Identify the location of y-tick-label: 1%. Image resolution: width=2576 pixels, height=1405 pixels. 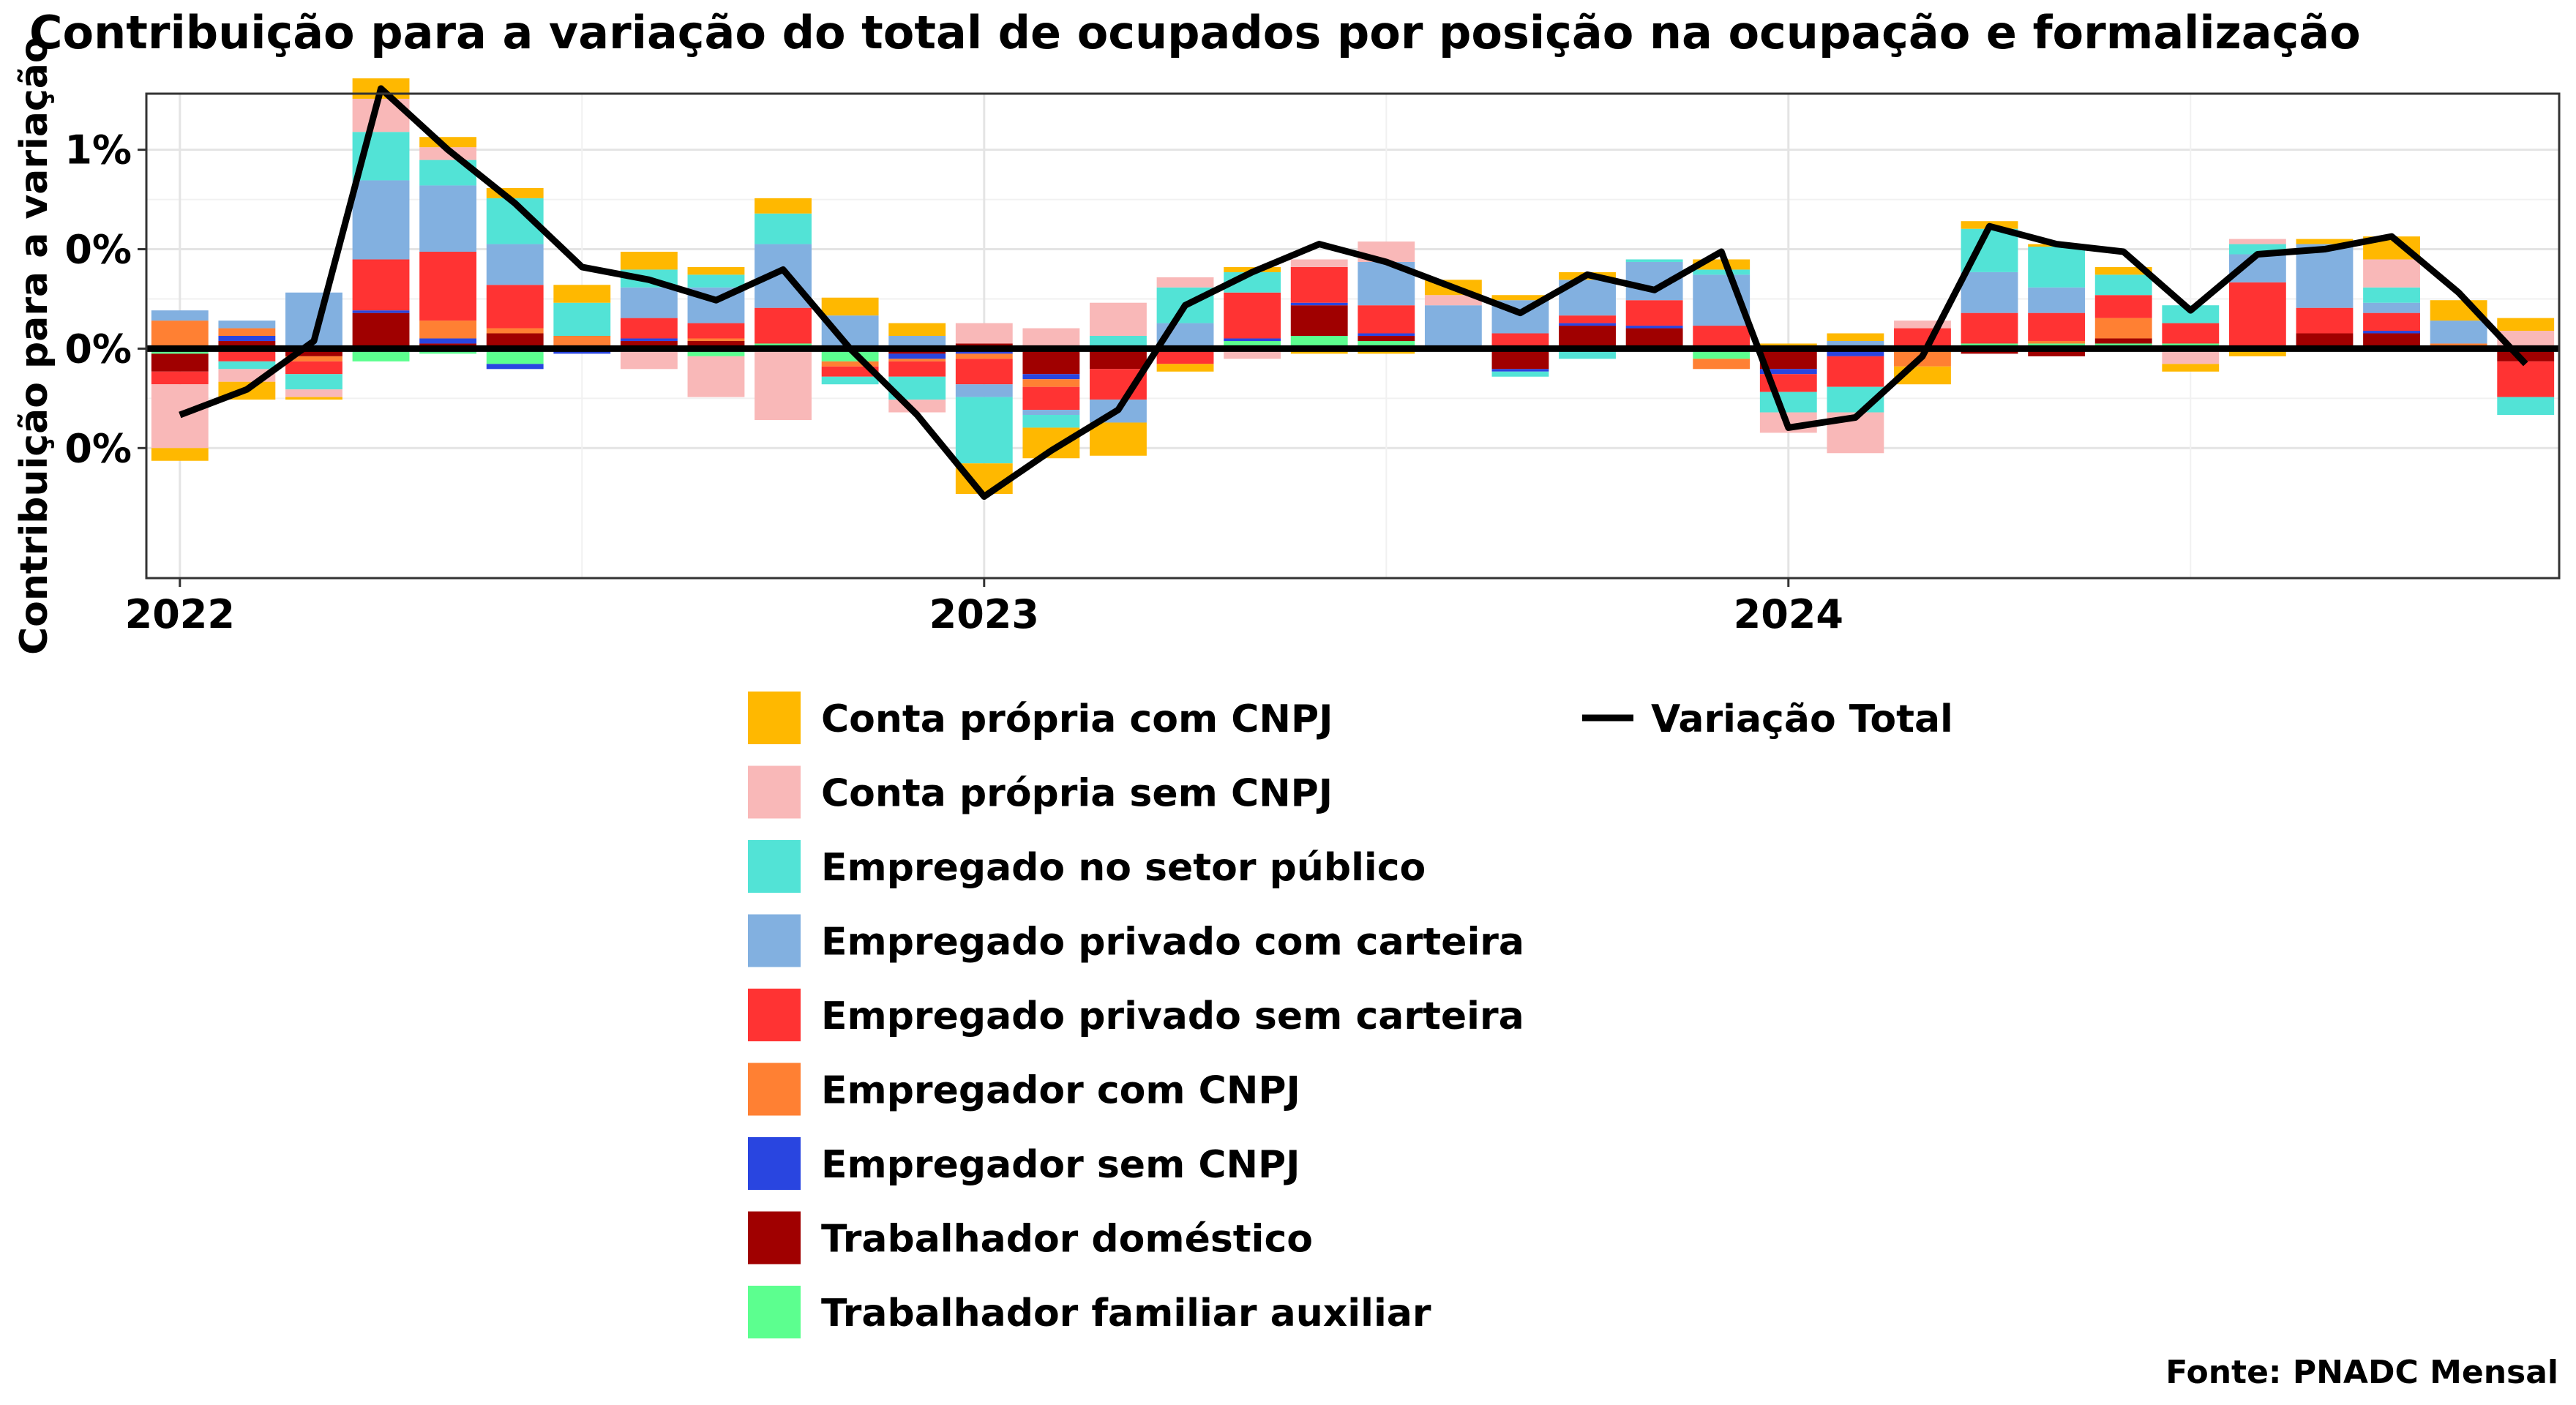
(98, 150).